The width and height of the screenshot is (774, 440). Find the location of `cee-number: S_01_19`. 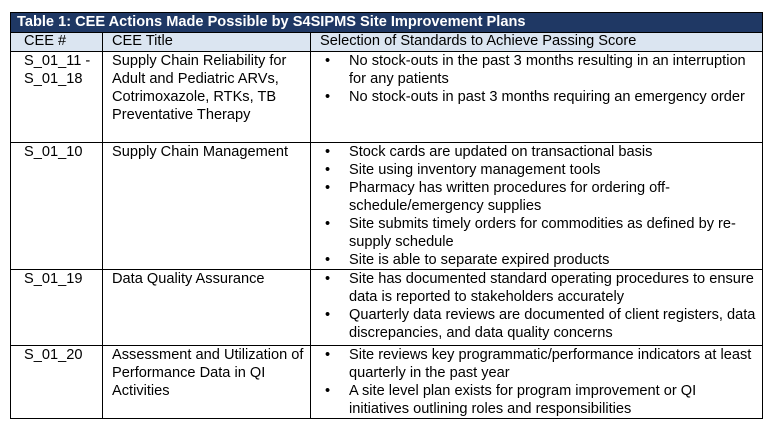

cee-number: S_01_19 is located at coordinates (56, 307).